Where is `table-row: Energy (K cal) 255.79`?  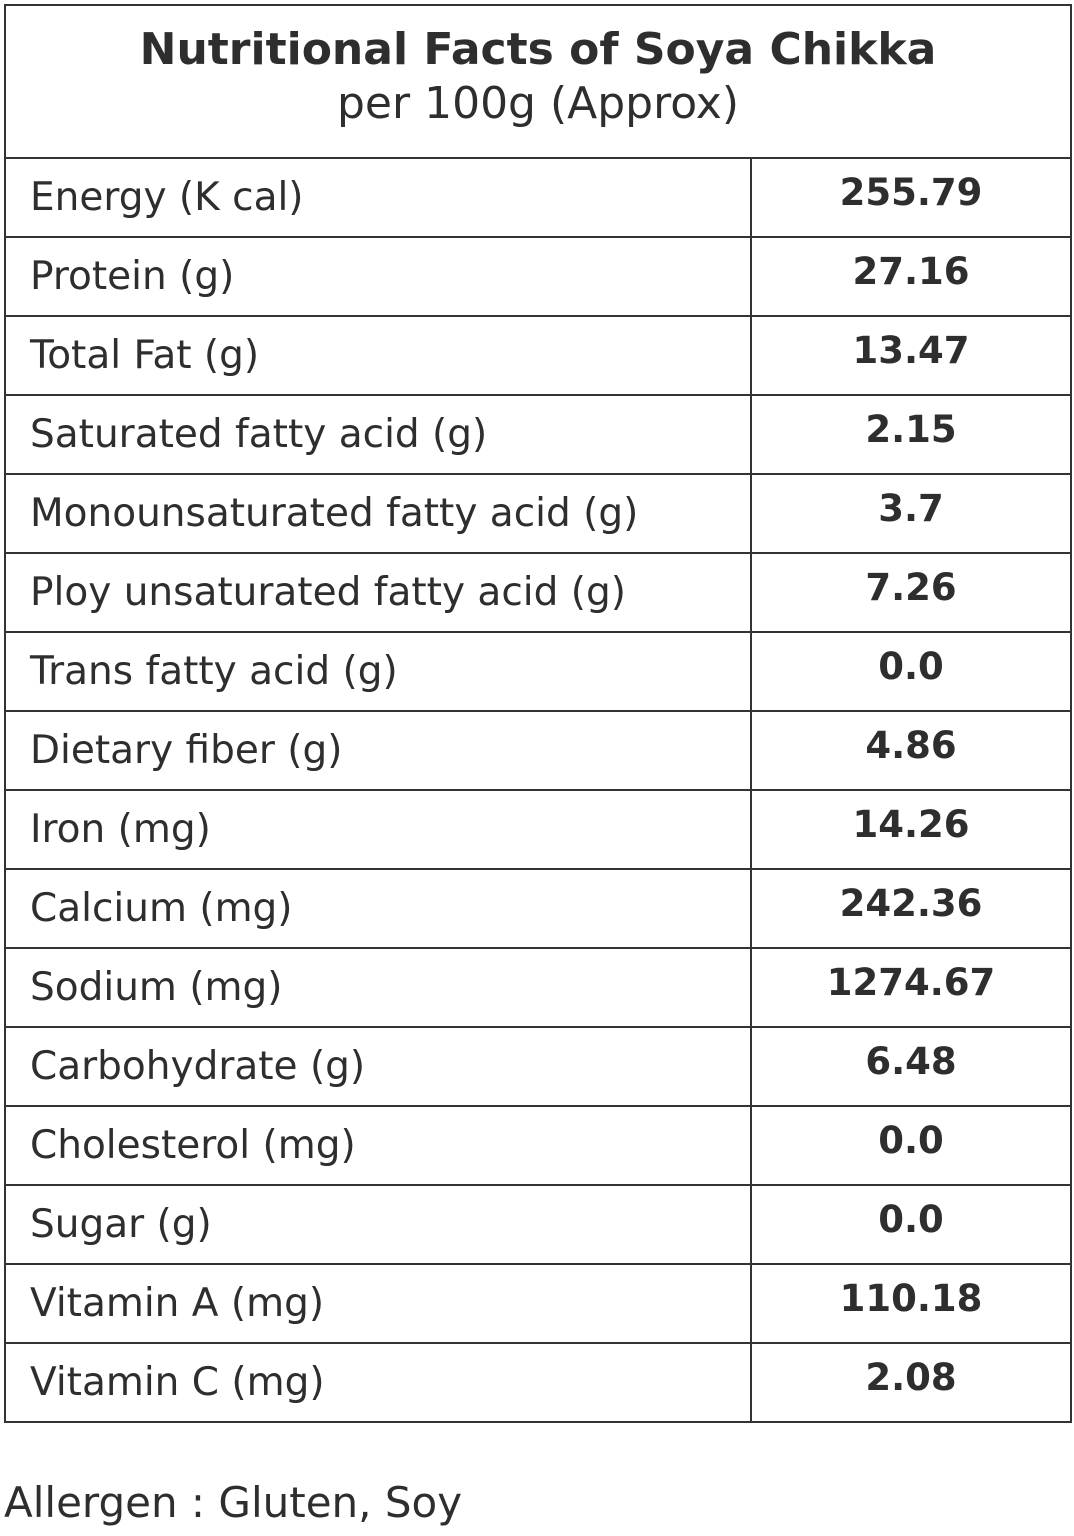
table-row: Energy (K cal) 255.79 is located at coordinates (538, 198).